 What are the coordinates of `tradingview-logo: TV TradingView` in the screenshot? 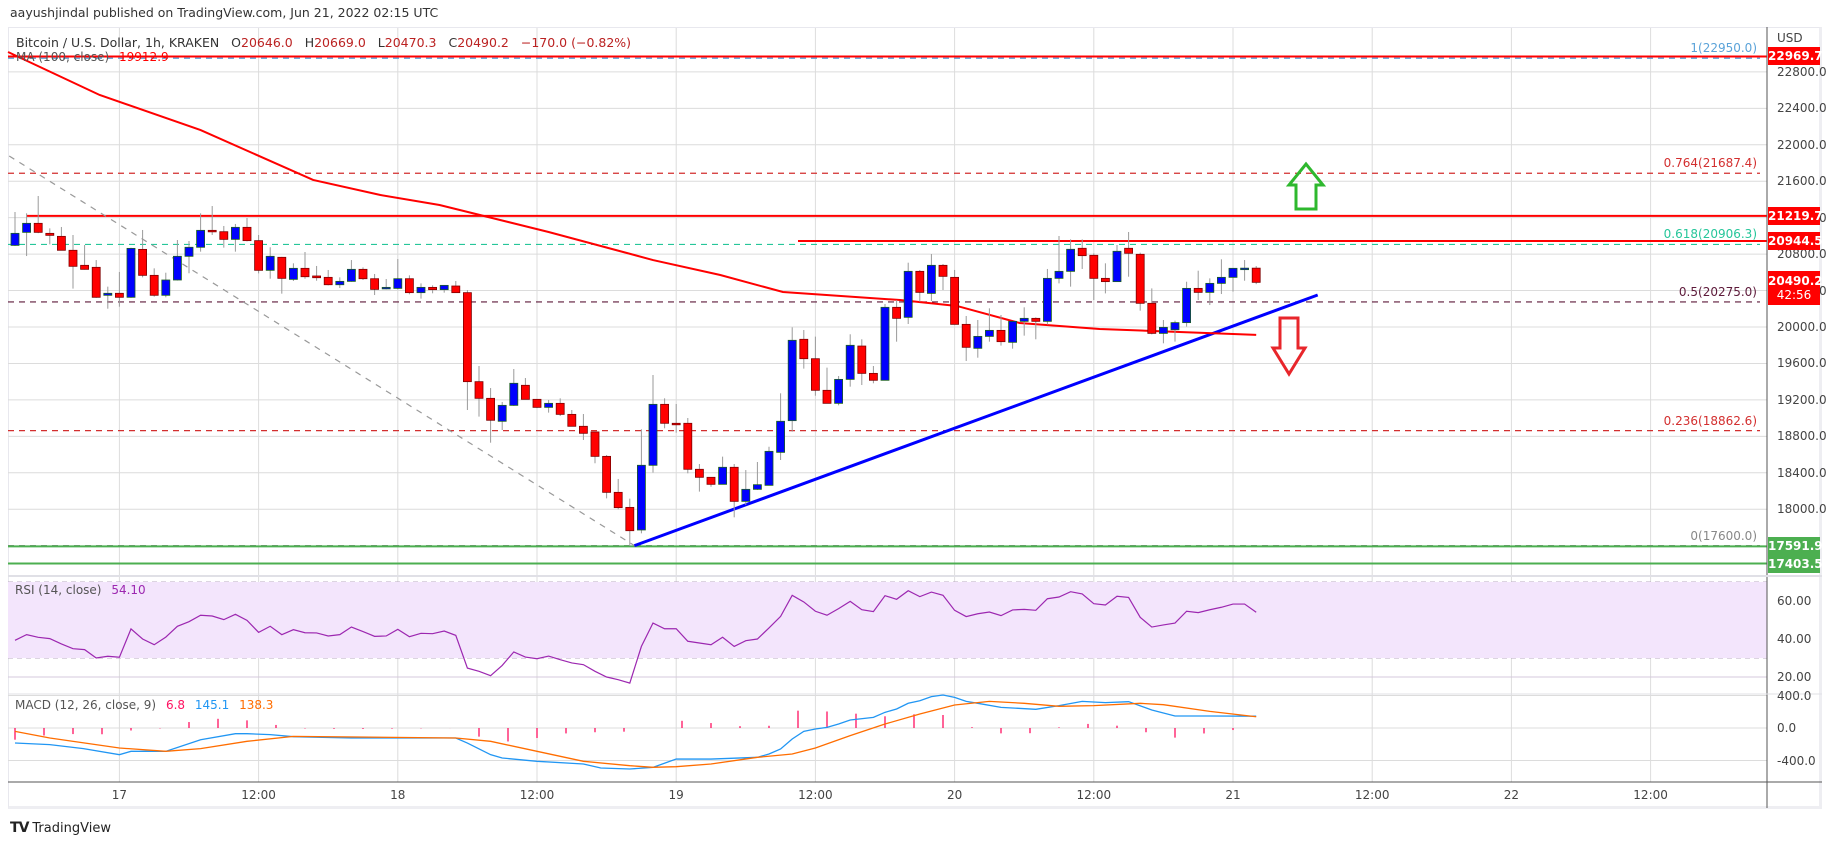 It's located at (60, 828).